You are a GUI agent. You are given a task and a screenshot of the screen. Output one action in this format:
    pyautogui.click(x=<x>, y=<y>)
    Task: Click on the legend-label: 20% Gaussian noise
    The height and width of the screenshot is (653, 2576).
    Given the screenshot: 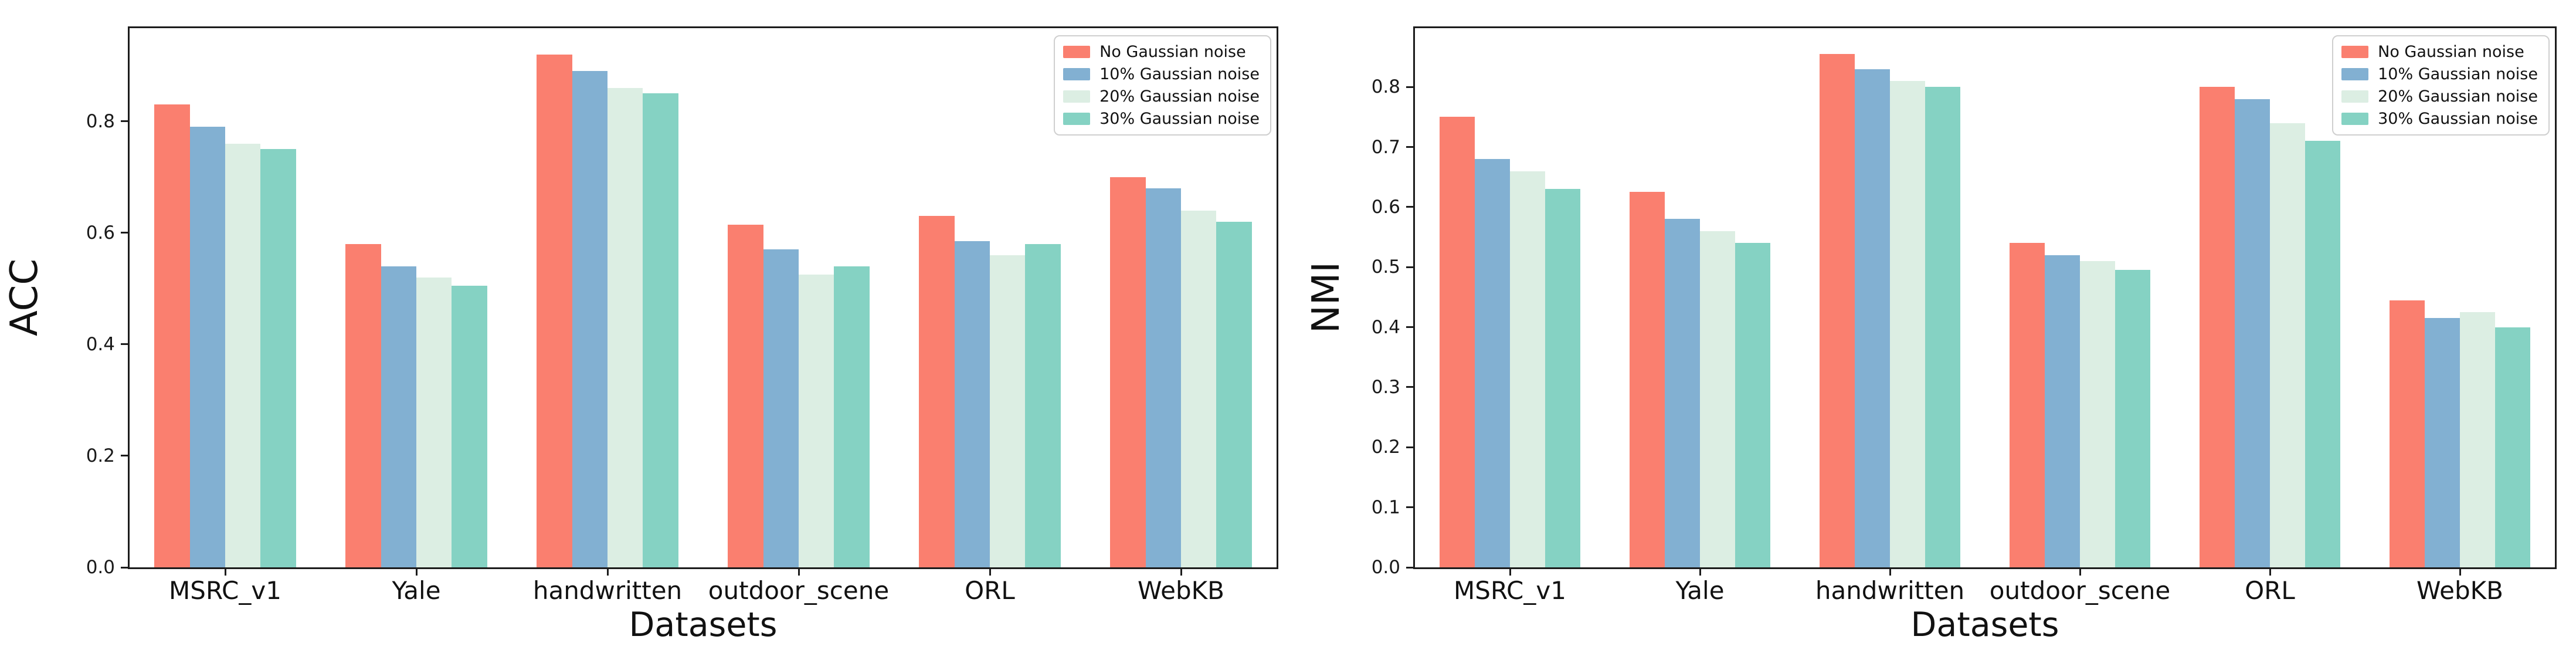 What is the action you would take?
    pyautogui.click(x=2458, y=96)
    